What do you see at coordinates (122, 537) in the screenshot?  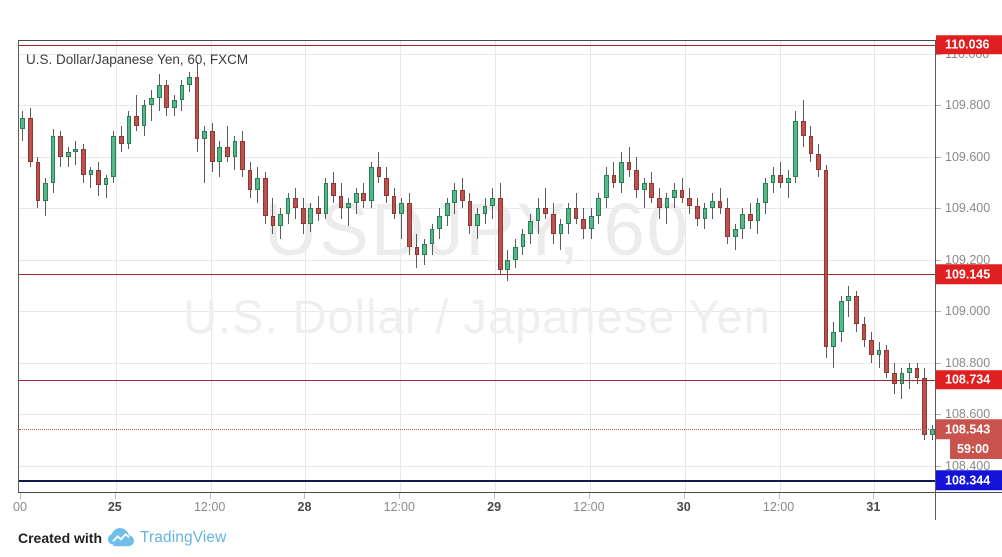 I see `footer-branding: Created with TradingView` at bounding box center [122, 537].